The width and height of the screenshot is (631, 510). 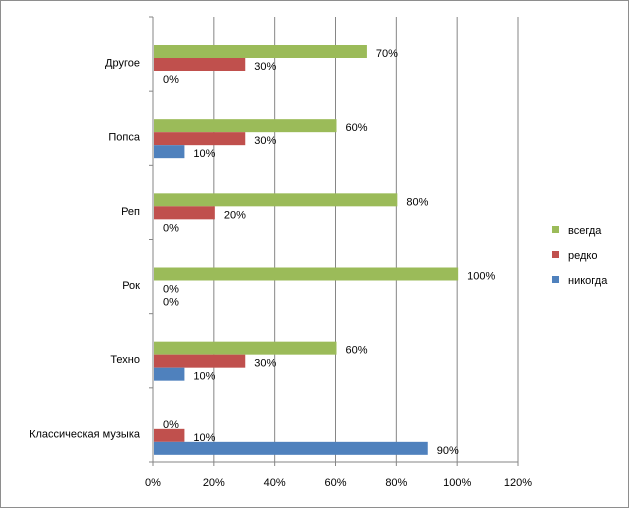 What do you see at coordinates (457, 483) in the screenshot?
I see `x-tick-label: 100%` at bounding box center [457, 483].